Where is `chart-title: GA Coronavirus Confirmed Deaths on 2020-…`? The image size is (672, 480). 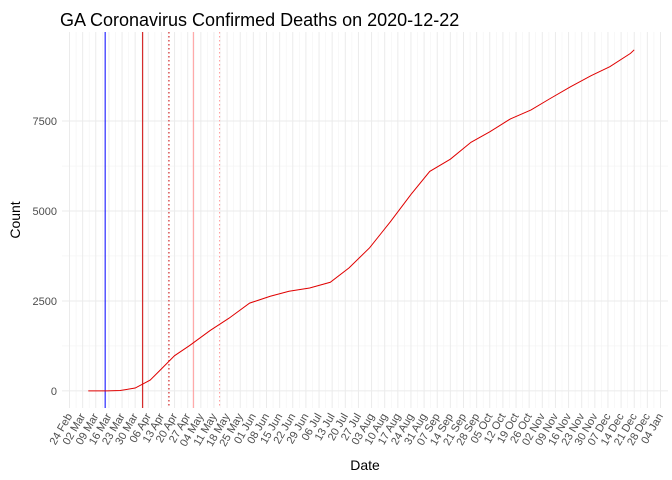
chart-title: GA Coronavirus Confirmed Deaths on 2020-… is located at coordinates (259, 20).